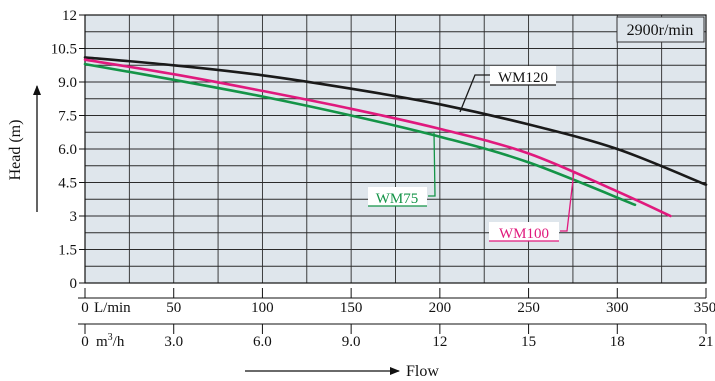 This screenshot has width=715, height=381. I want to click on x-tick-label-lmin: 50, so click(173, 308).